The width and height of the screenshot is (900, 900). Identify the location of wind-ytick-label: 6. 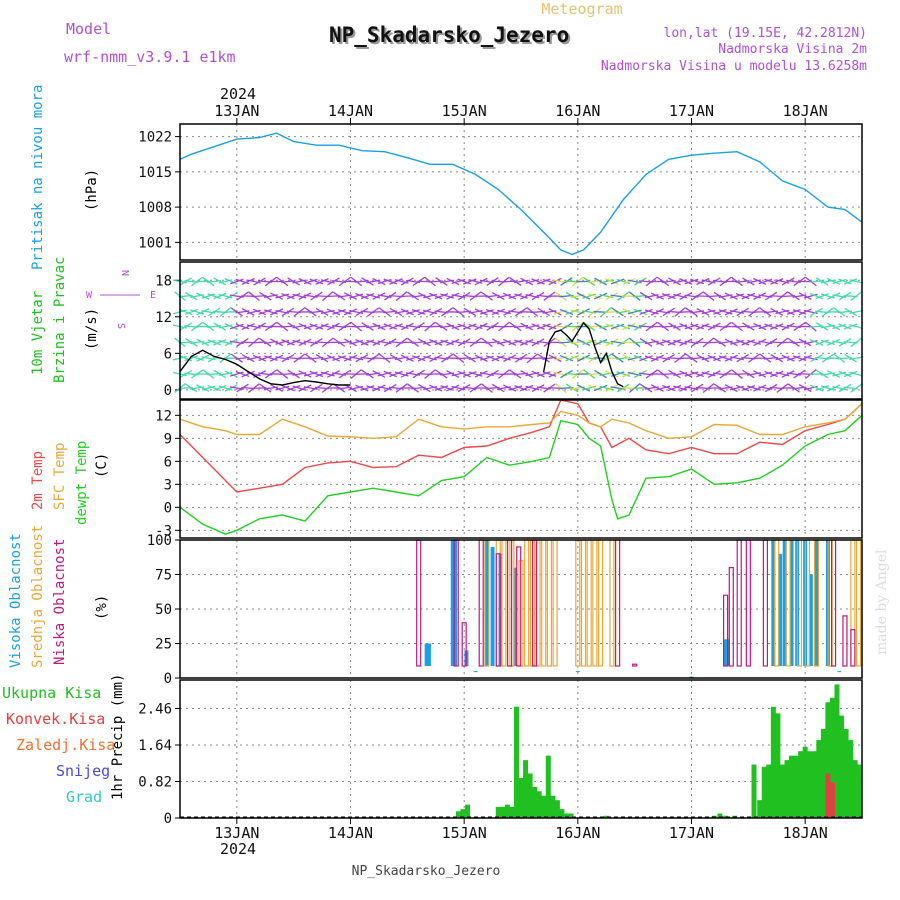
(168, 354).